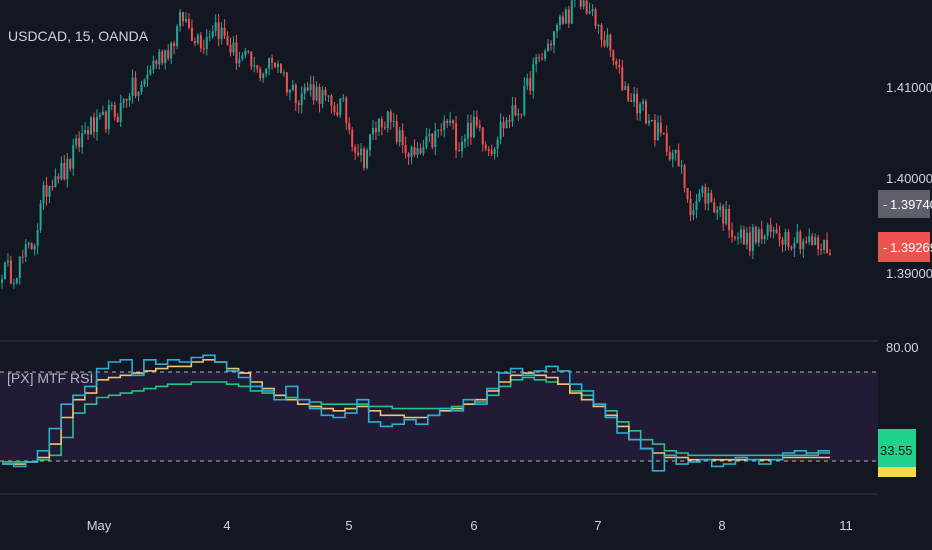 The height and width of the screenshot is (550, 932). Describe the element at coordinates (904, 204) in the screenshot. I see `price-marker-gray-bg` at that location.